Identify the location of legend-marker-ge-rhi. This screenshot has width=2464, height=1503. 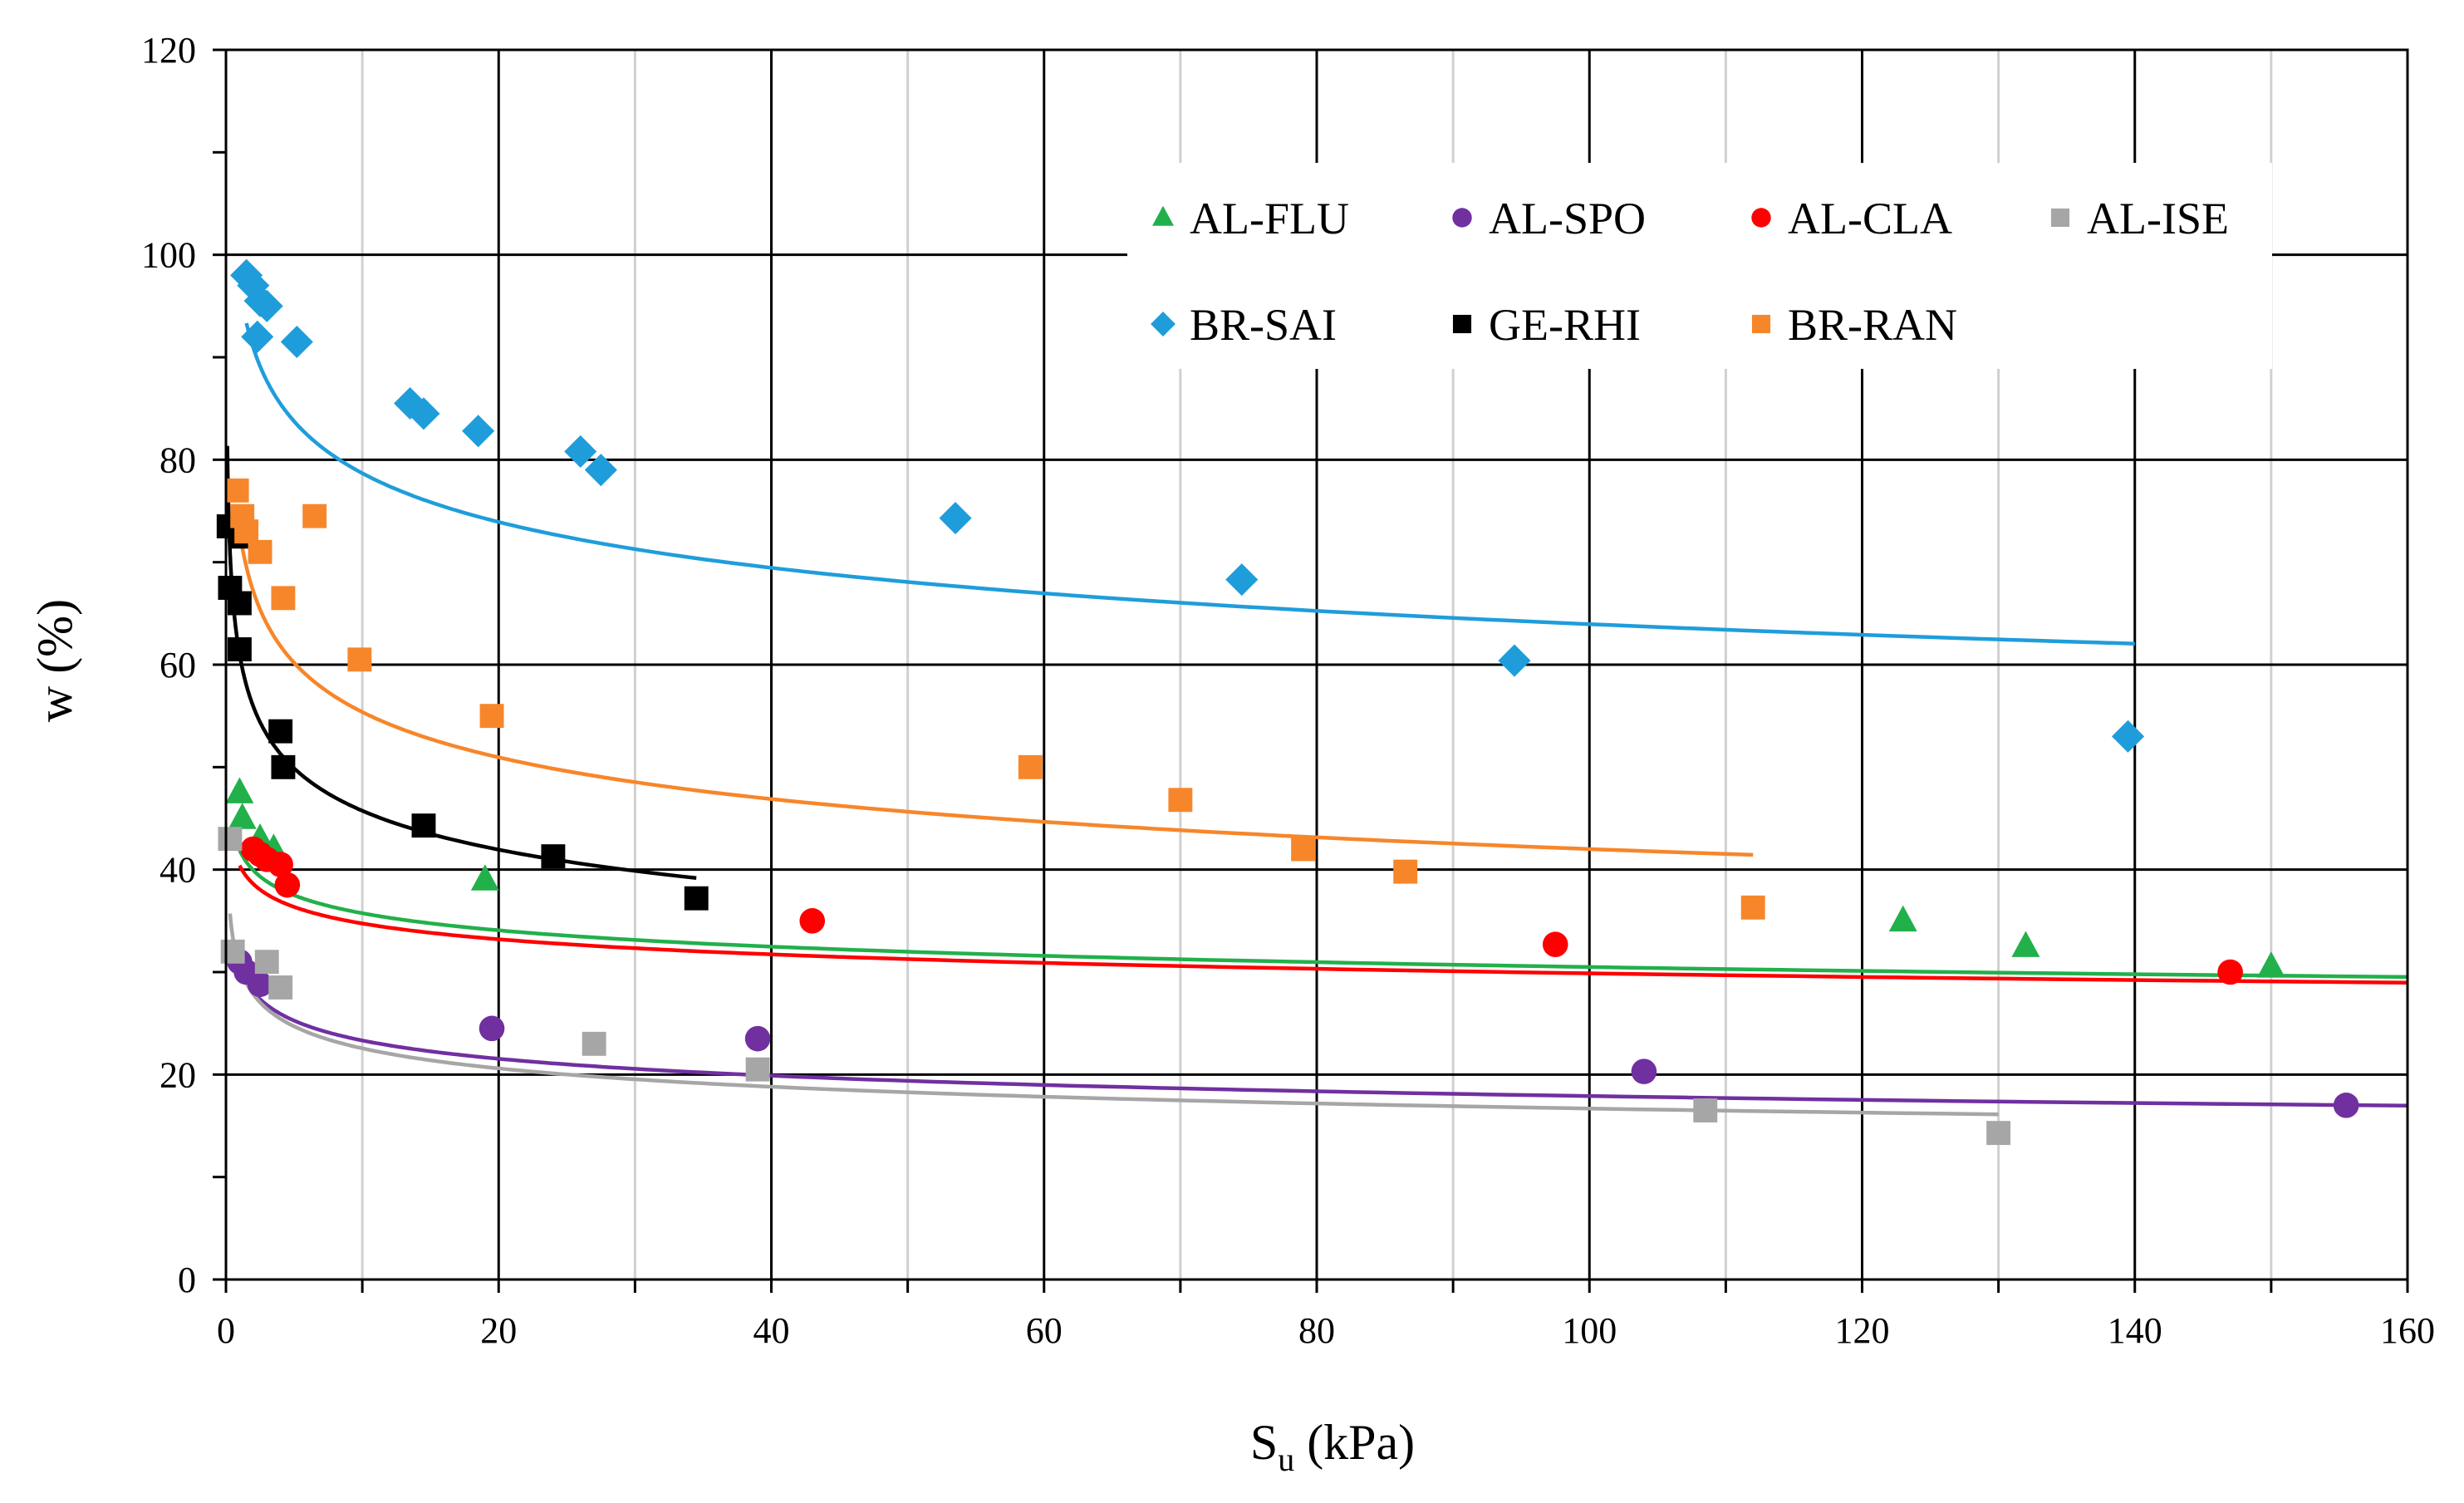
(1462, 324).